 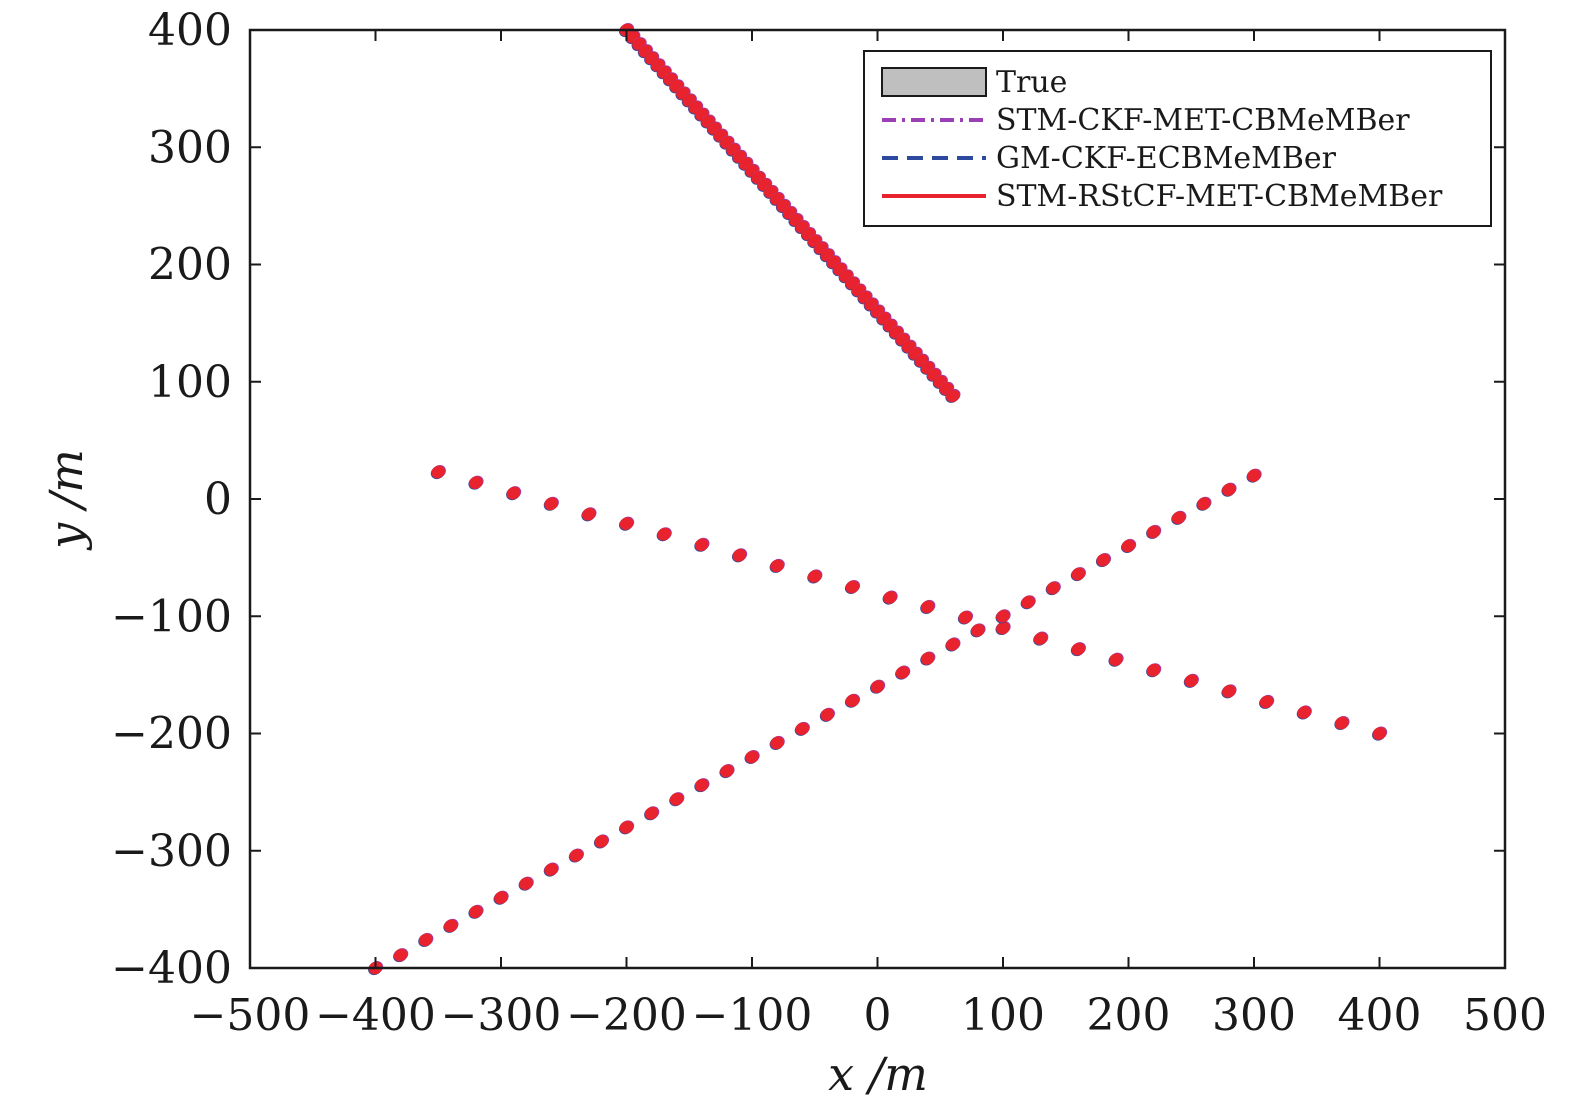 I want to click on x-tick-label: 500, so click(x=1505, y=1015).